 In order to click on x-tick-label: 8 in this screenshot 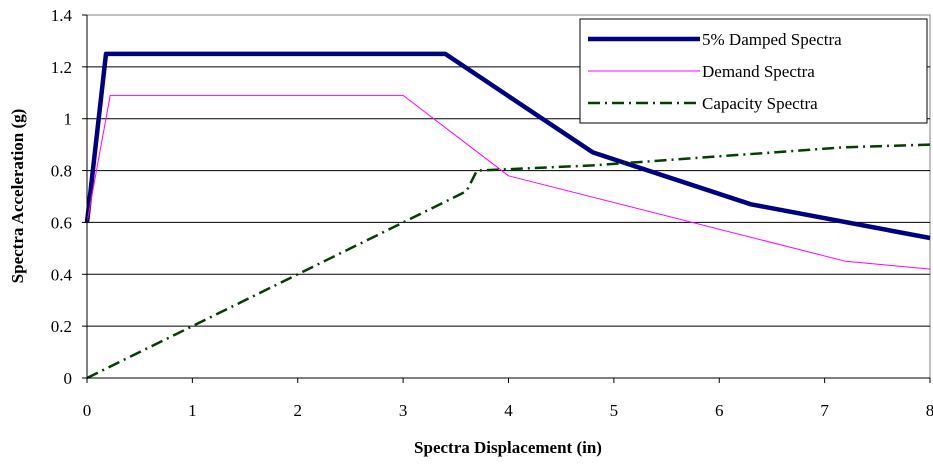, I will do `click(929, 410)`.